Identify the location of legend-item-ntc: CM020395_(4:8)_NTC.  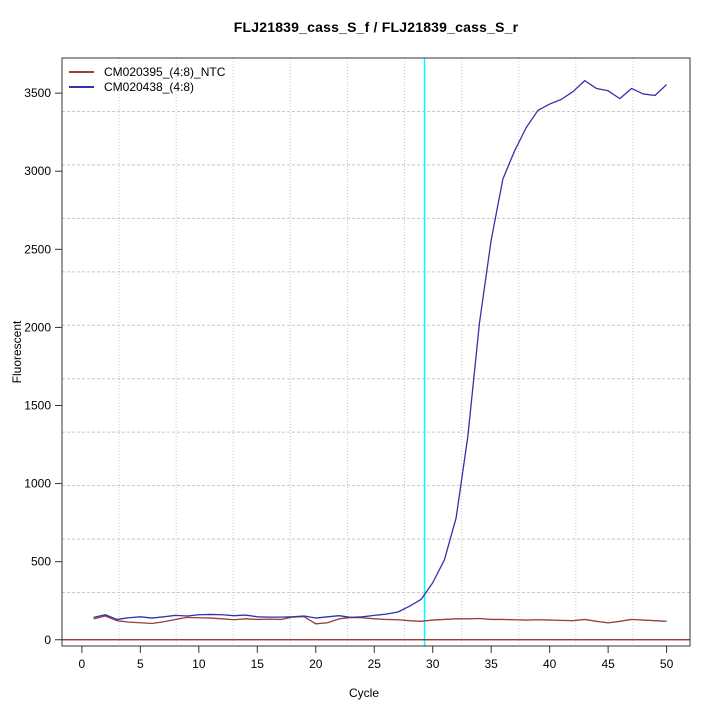
(147, 71).